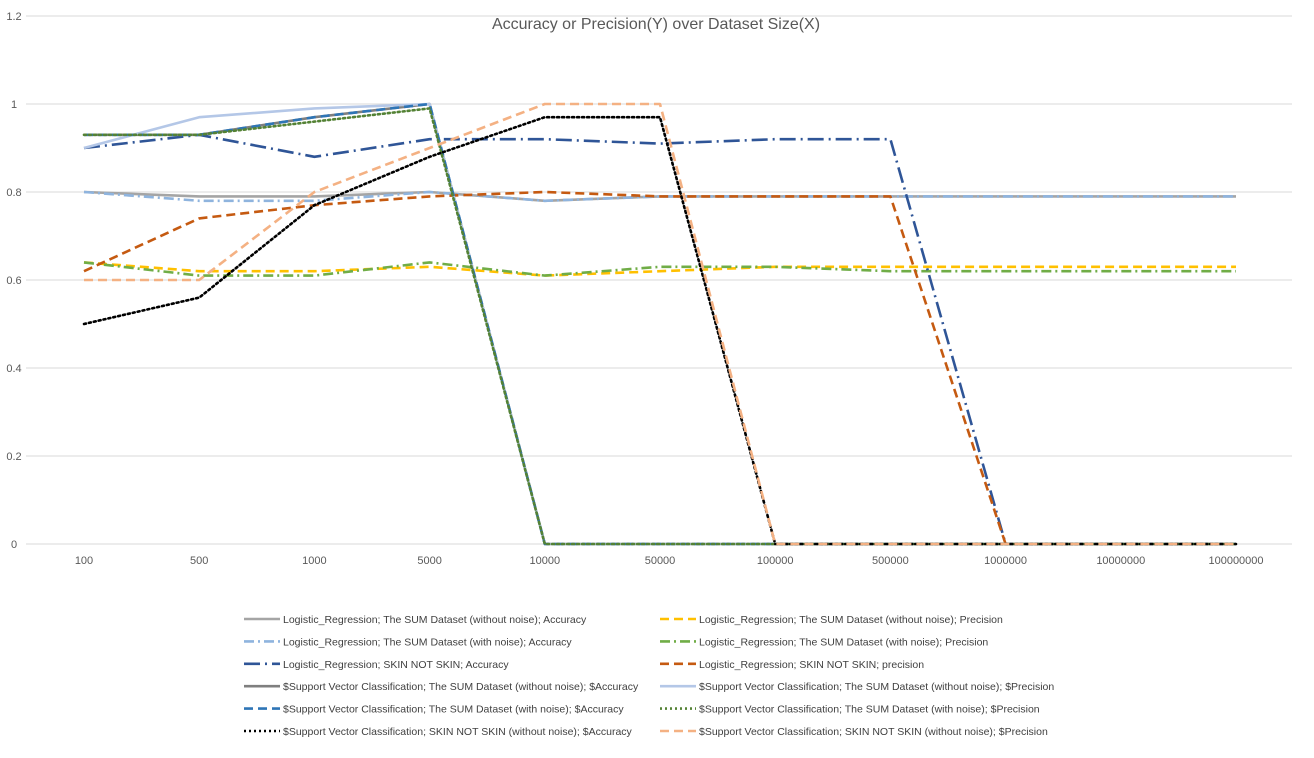  What do you see at coordinates (660, 561) in the screenshot?
I see `x-tick-label: 50000` at bounding box center [660, 561].